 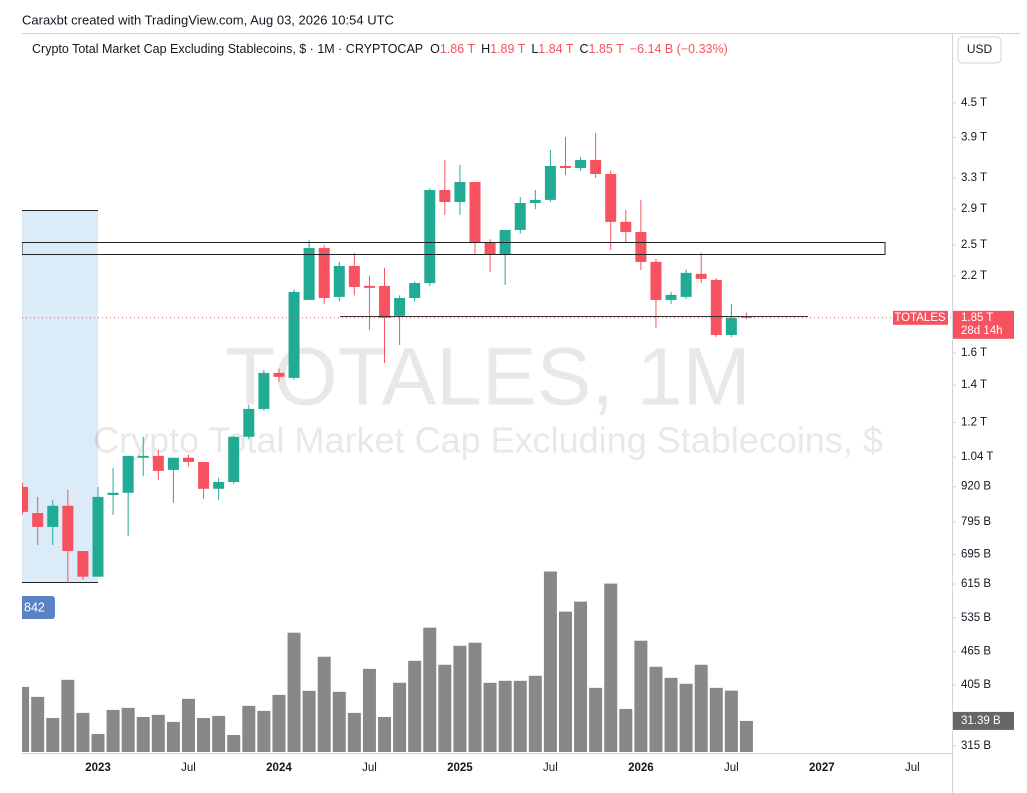 What do you see at coordinates (976, 522) in the screenshot?
I see `y-tick-label: 795 B` at bounding box center [976, 522].